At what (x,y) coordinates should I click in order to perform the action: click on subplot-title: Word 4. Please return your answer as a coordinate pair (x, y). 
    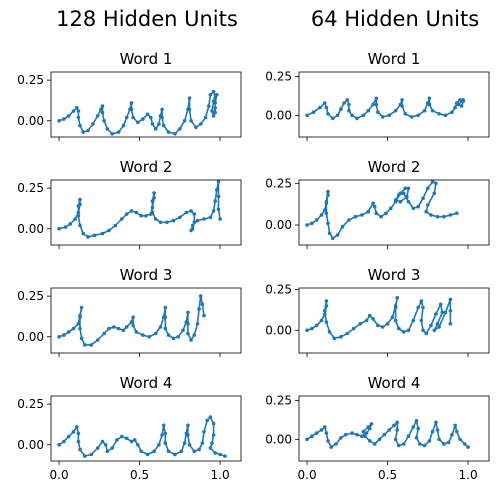
    Looking at the image, I should click on (394, 383).